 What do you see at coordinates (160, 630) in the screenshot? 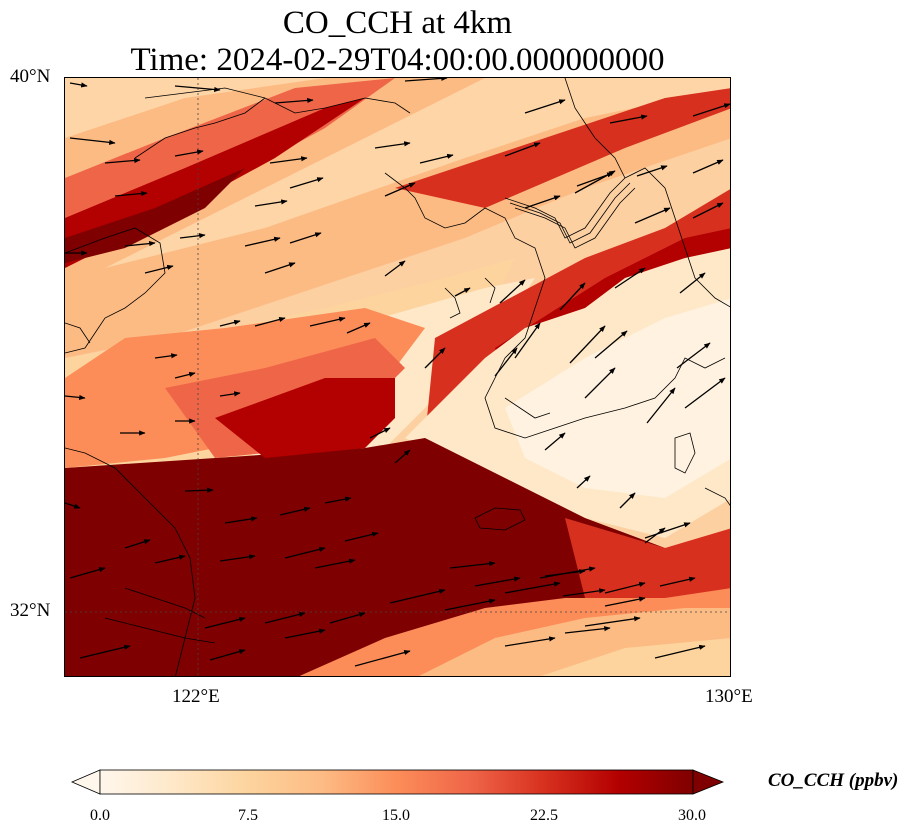
I see `yangtze-south-bank` at bounding box center [160, 630].